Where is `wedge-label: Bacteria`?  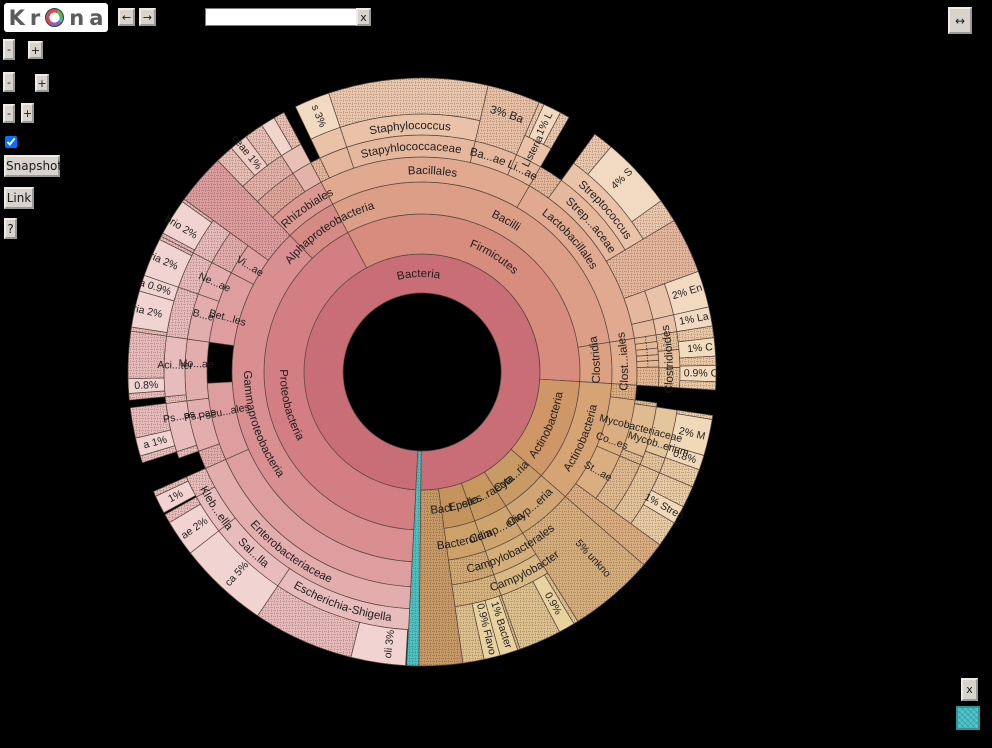
wedge-label: Bacteria is located at coordinates (419, 275).